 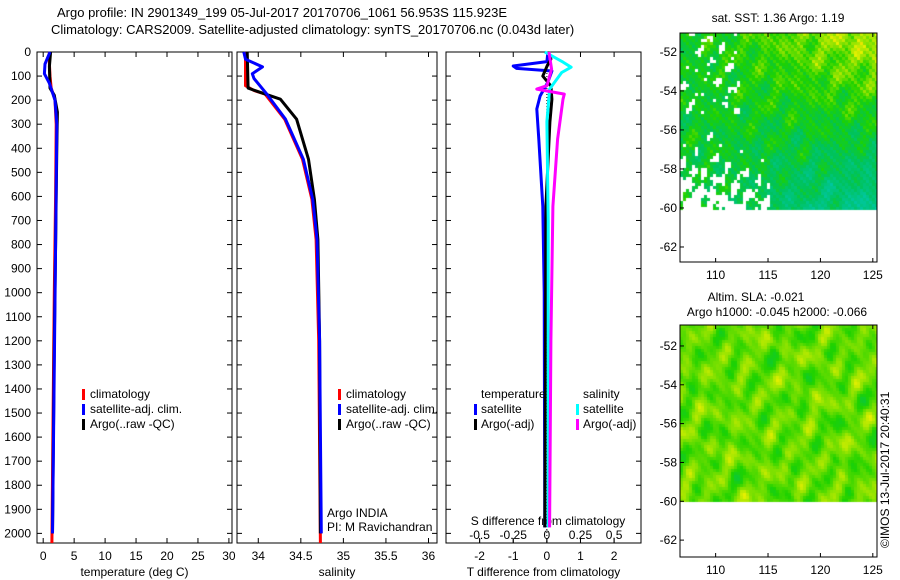 I want to click on x-tick-label: 15, so click(x=136, y=556).